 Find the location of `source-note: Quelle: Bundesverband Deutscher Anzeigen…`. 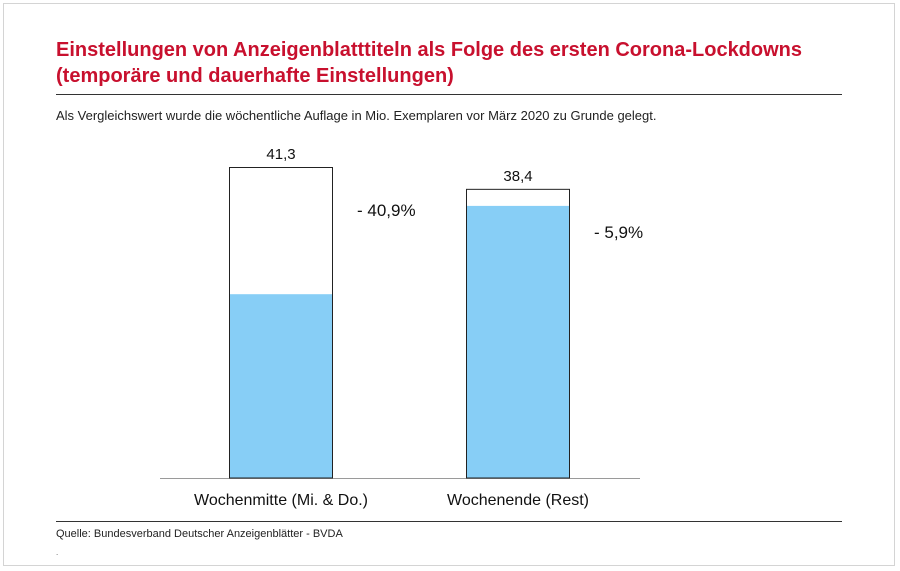

source-note: Quelle: Bundesverband Deutscher Anzeigen… is located at coordinates (199, 534).